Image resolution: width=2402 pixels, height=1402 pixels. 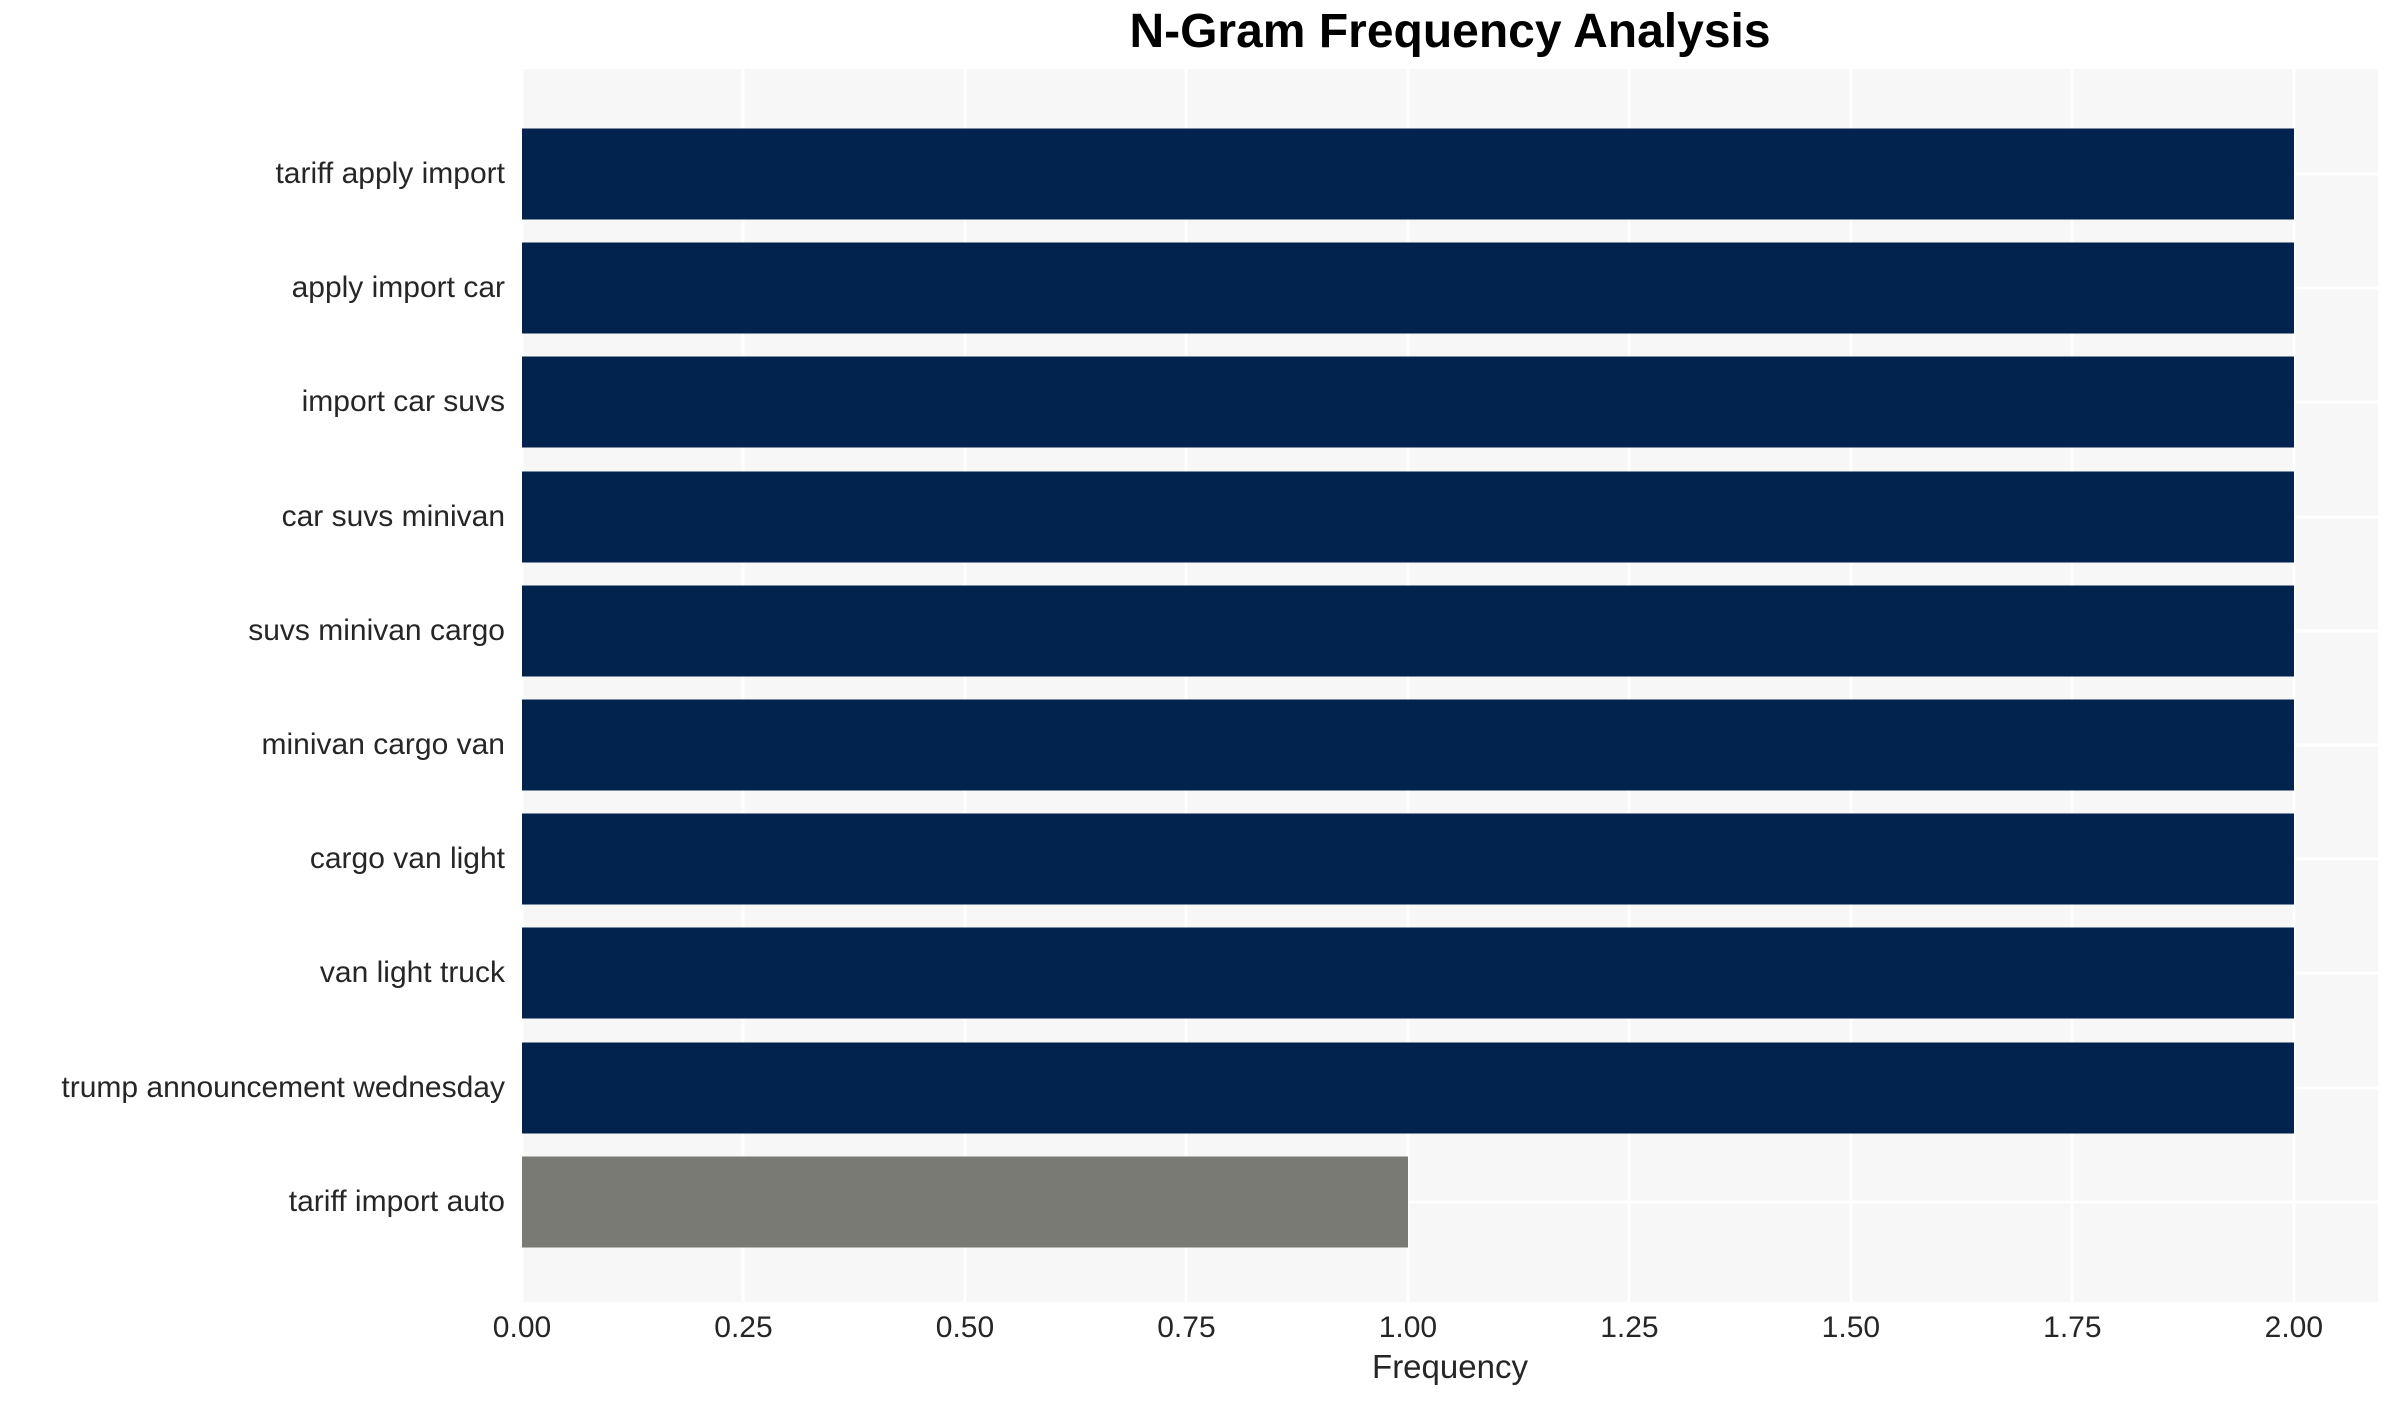 I want to click on x-axis-label: Frequency, so click(x=1450, y=1366).